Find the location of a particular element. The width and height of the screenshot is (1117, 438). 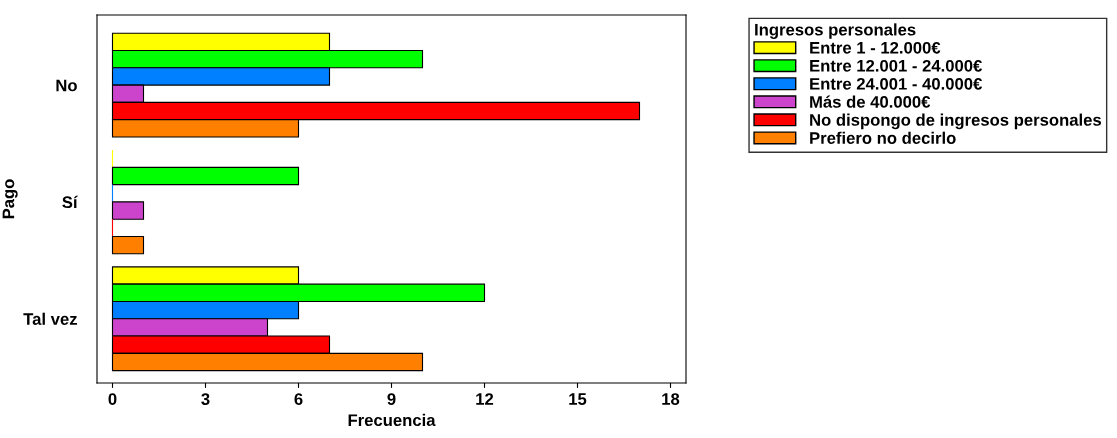

legend-label: Prefiero no decirlo is located at coordinates (883, 137).